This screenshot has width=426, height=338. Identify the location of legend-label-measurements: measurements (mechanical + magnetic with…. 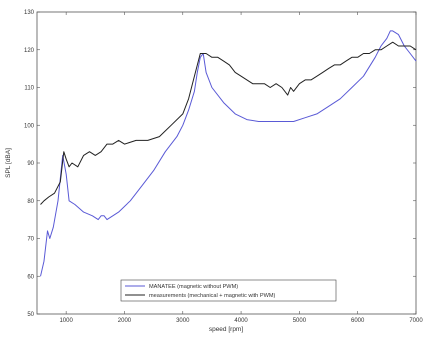
(212, 296).